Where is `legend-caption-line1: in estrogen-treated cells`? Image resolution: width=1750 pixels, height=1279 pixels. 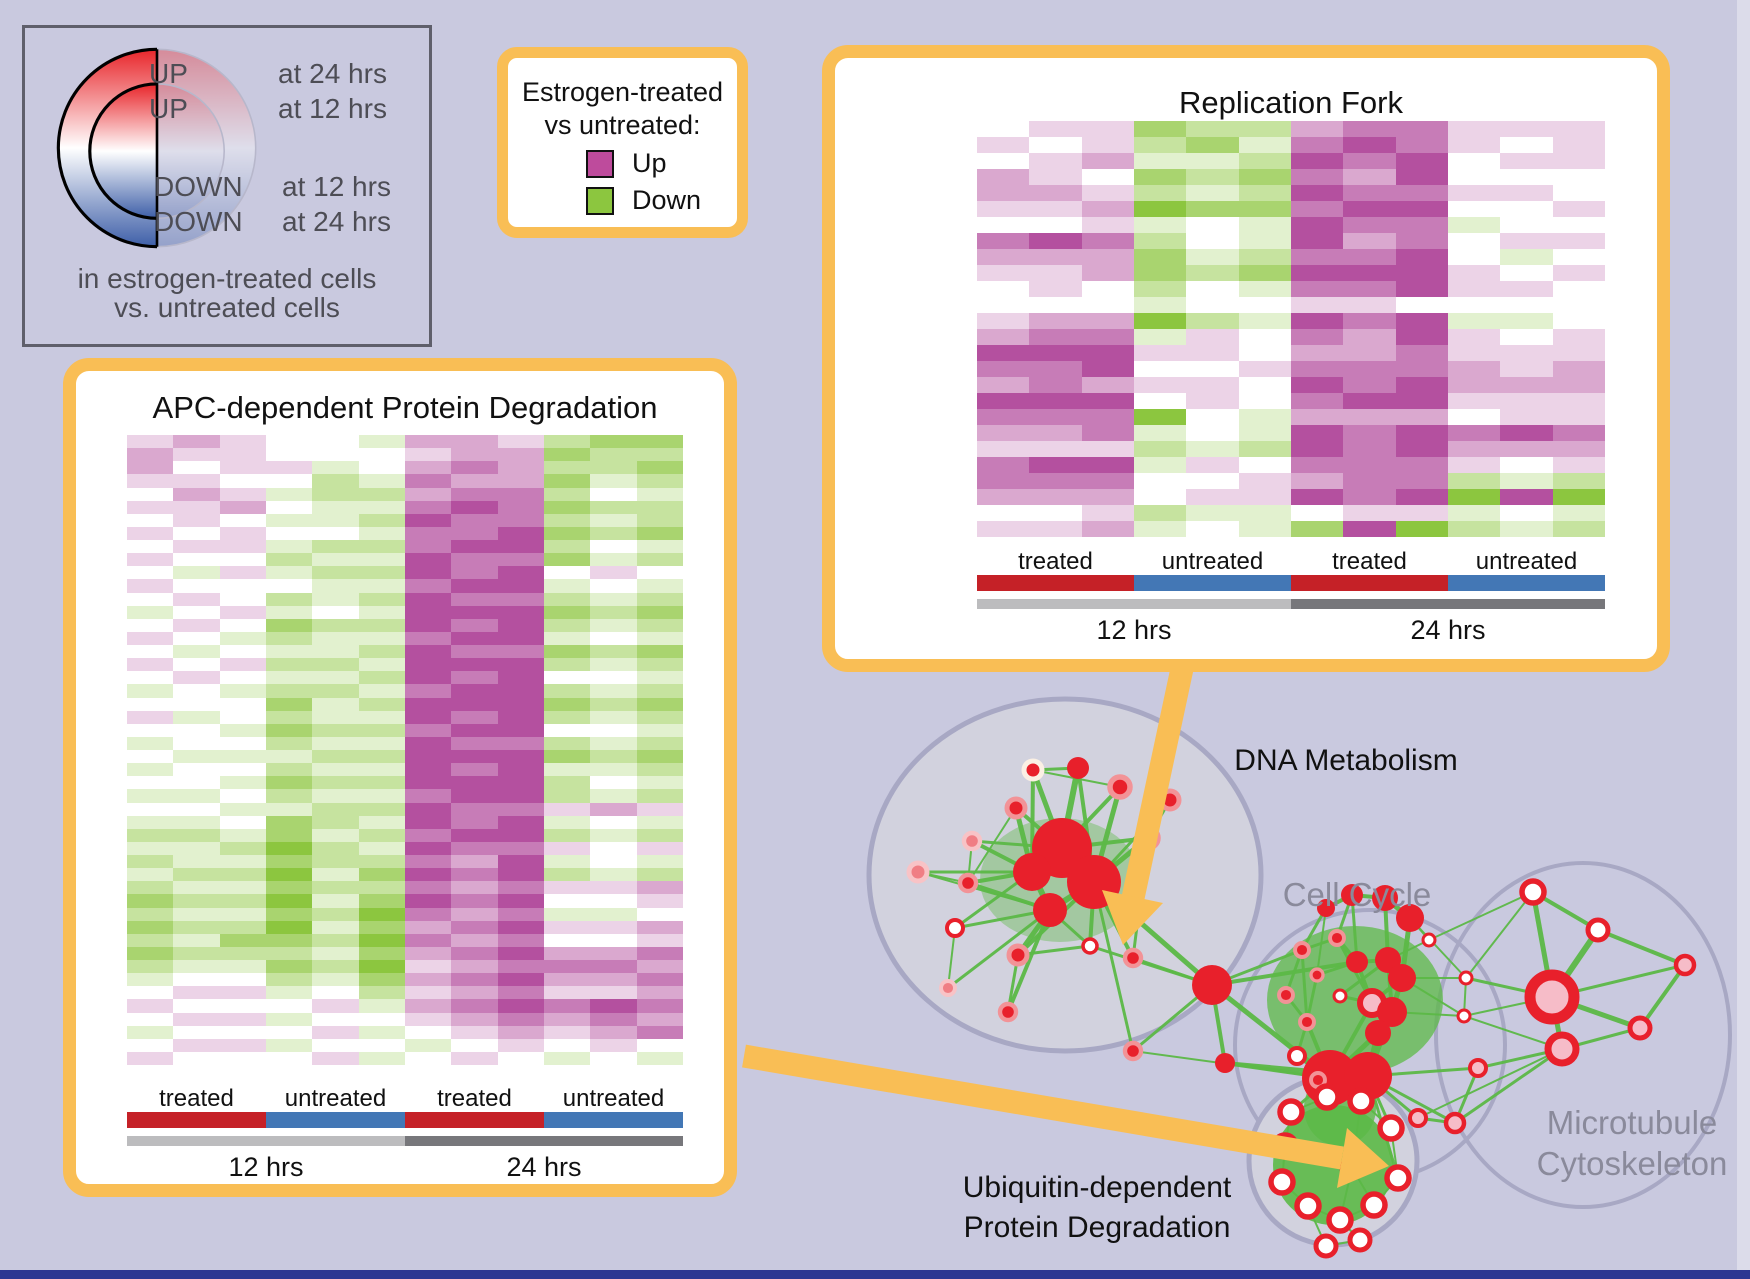
legend-caption-line1: in estrogen-treated cells is located at coordinates (227, 278).